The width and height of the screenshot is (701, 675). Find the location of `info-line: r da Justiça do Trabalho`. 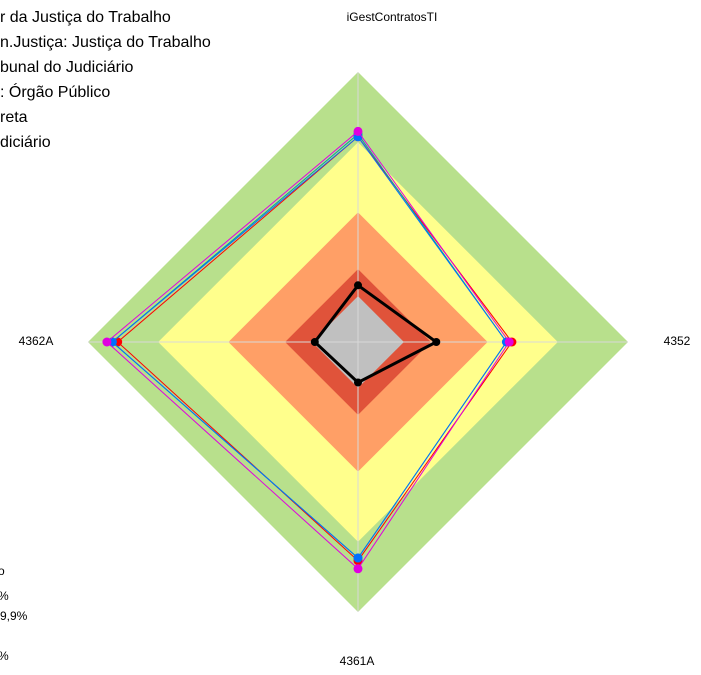

info-line: r da Justiça do Trabalho is located at coordinates (85, 17).